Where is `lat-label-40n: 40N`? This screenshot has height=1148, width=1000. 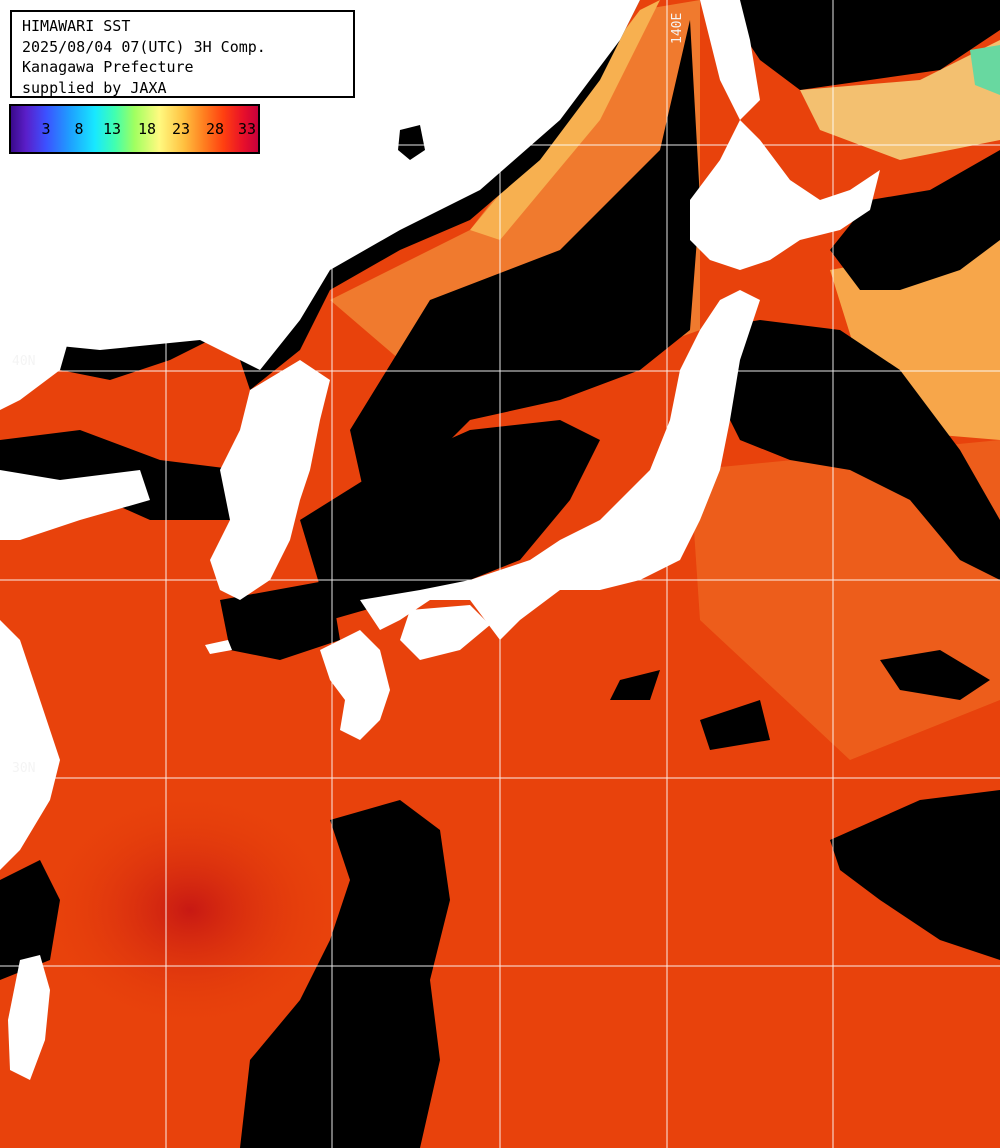
lat-label-40n: 40N is located at coordinates (24, 361).